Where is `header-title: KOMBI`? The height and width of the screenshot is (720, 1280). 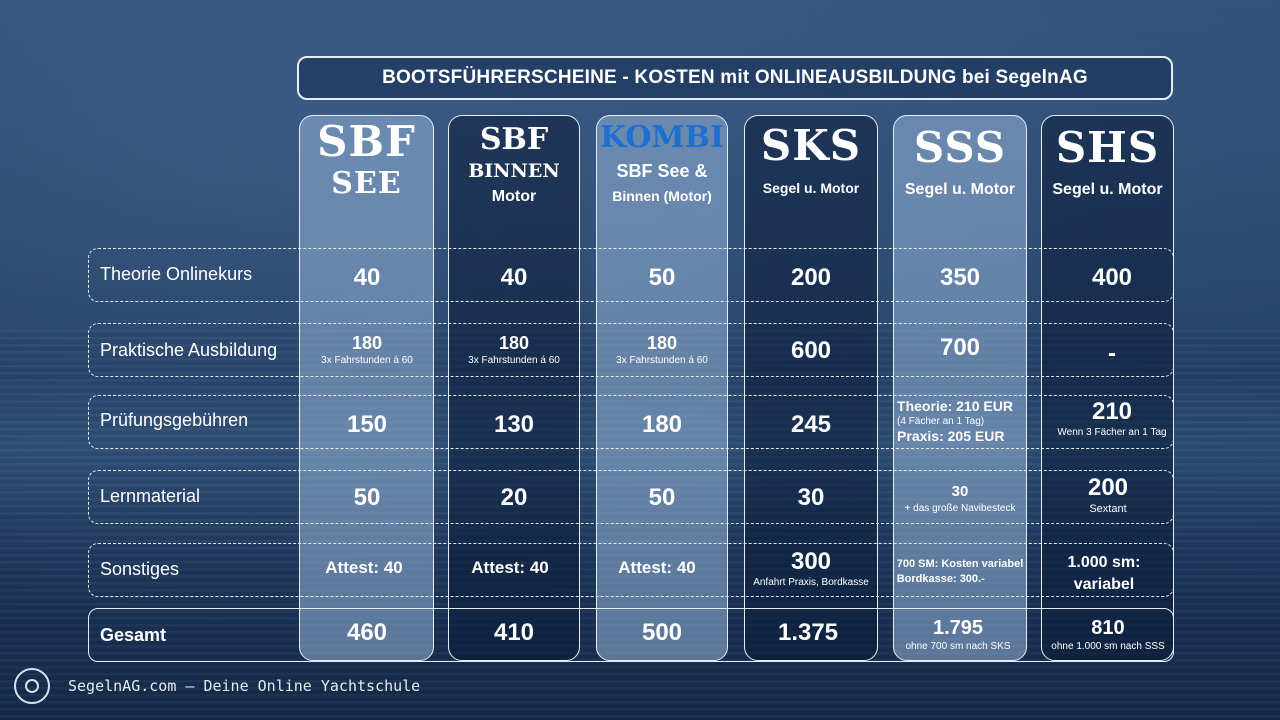 header-title: KOMBI is located at coordinates (662, 137).